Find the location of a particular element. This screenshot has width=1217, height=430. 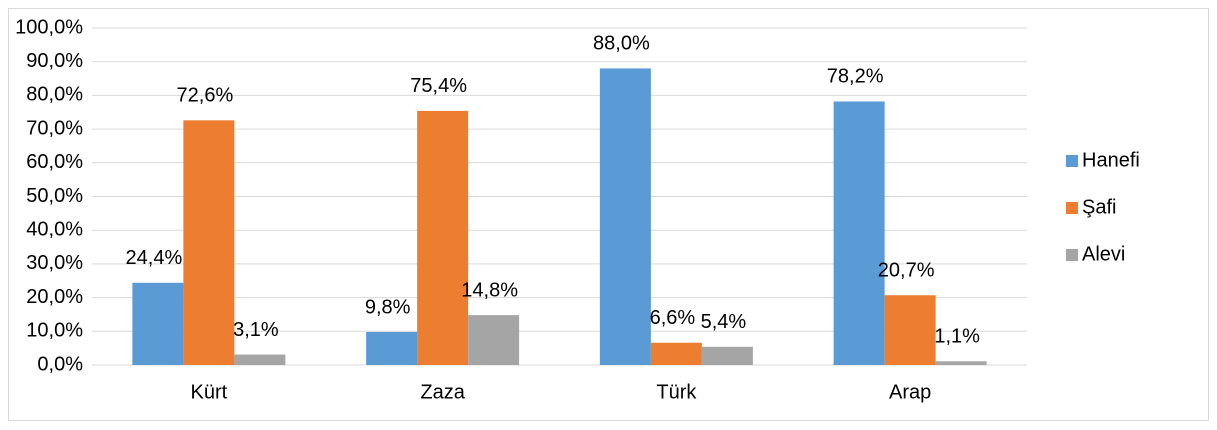

y-tick-label: 100,0% is located at coordinates (49, 27).